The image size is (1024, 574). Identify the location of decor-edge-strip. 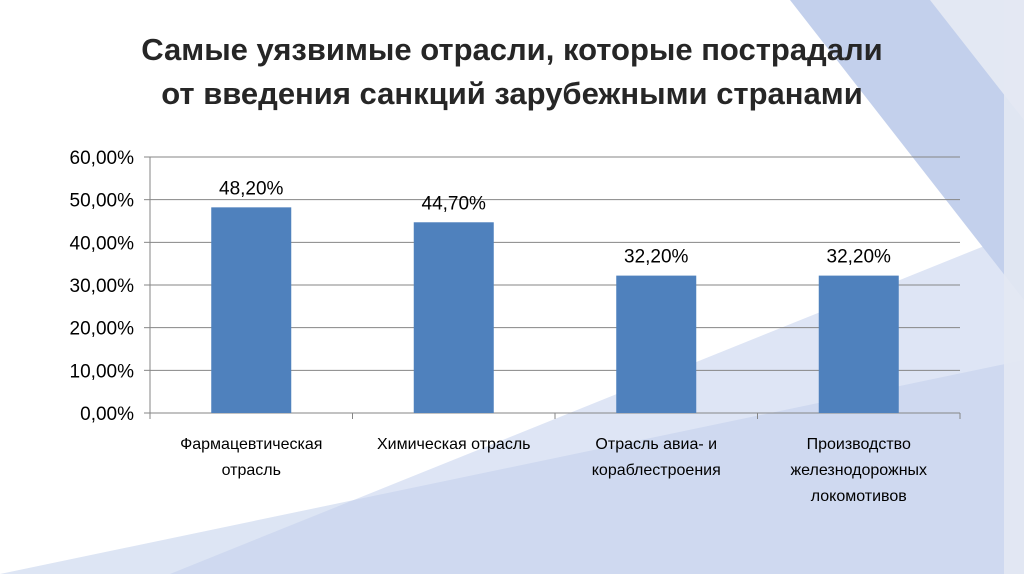
(1014, 287).